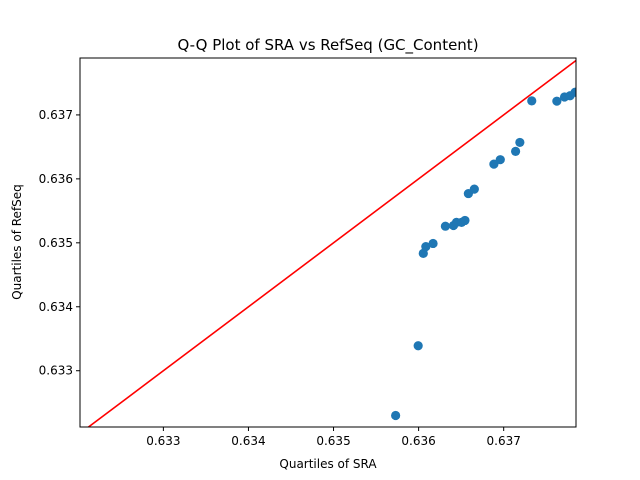 The width and height of the screenshot is (640, 480). Describe the element at coordinates (333, 441) in the screenshot. I see `x-tick-label: 0.635` at that location.